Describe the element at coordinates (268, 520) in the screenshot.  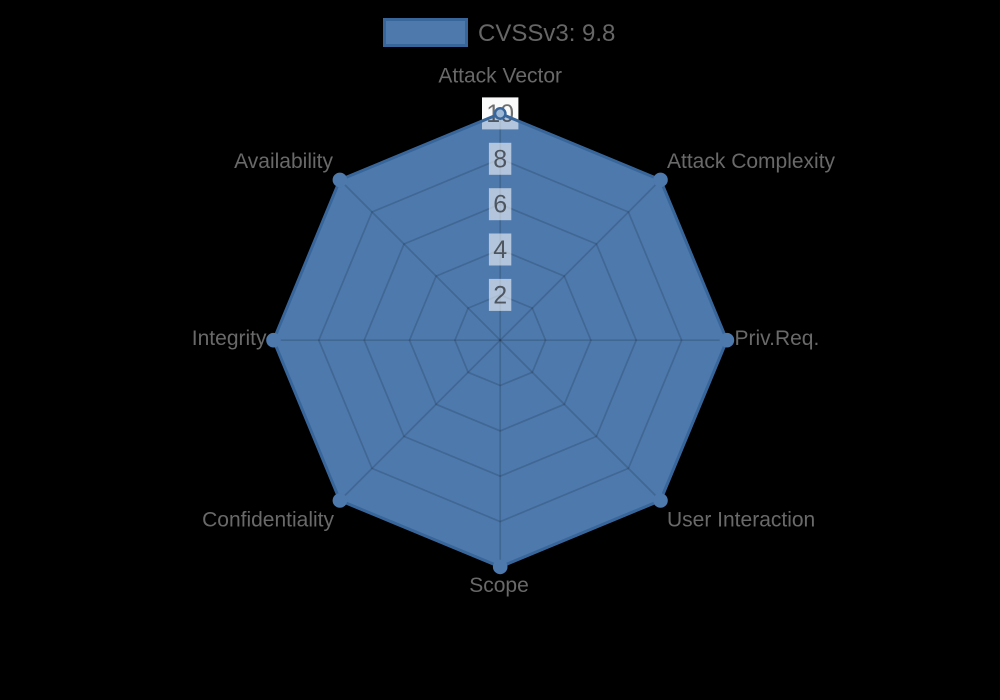
I see `svg-text: Confidentiality` at that location.